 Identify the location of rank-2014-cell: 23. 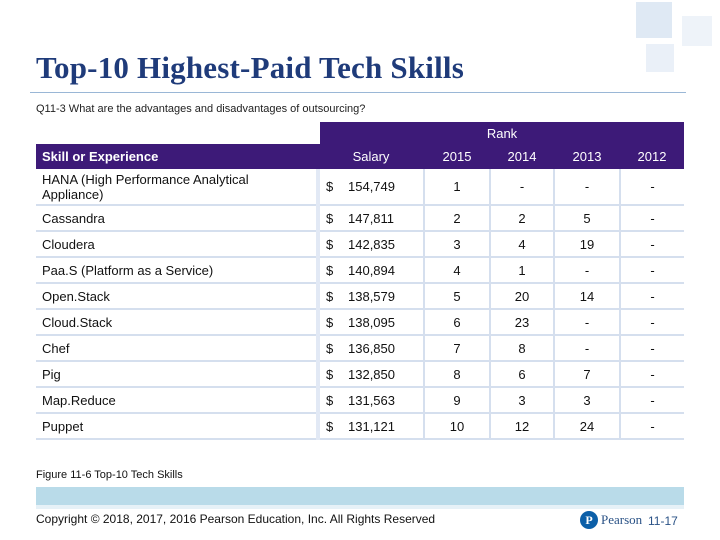
(521, 322).